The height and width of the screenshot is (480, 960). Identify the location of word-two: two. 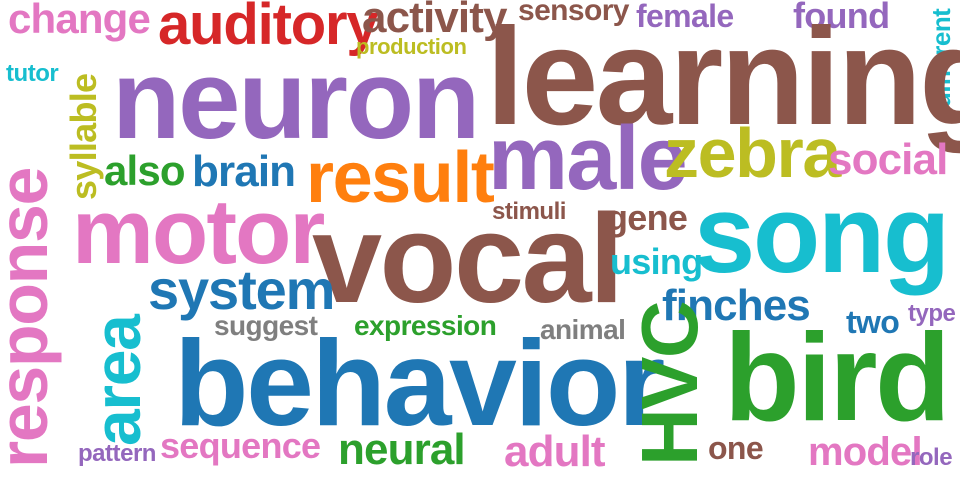
(873, 322).